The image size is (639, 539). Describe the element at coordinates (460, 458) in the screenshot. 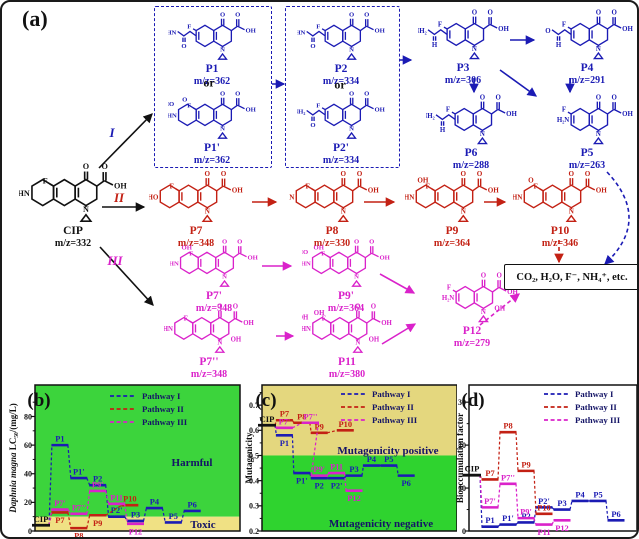

I see `y-axis-label: Bioaccumulation factor` at that location.